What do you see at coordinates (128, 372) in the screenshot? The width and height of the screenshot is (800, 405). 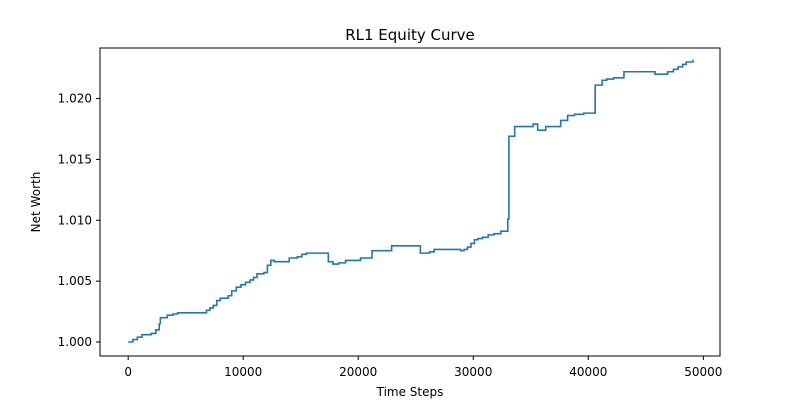 I see `x-tick-label: 0` at bounding box center [128, 372].